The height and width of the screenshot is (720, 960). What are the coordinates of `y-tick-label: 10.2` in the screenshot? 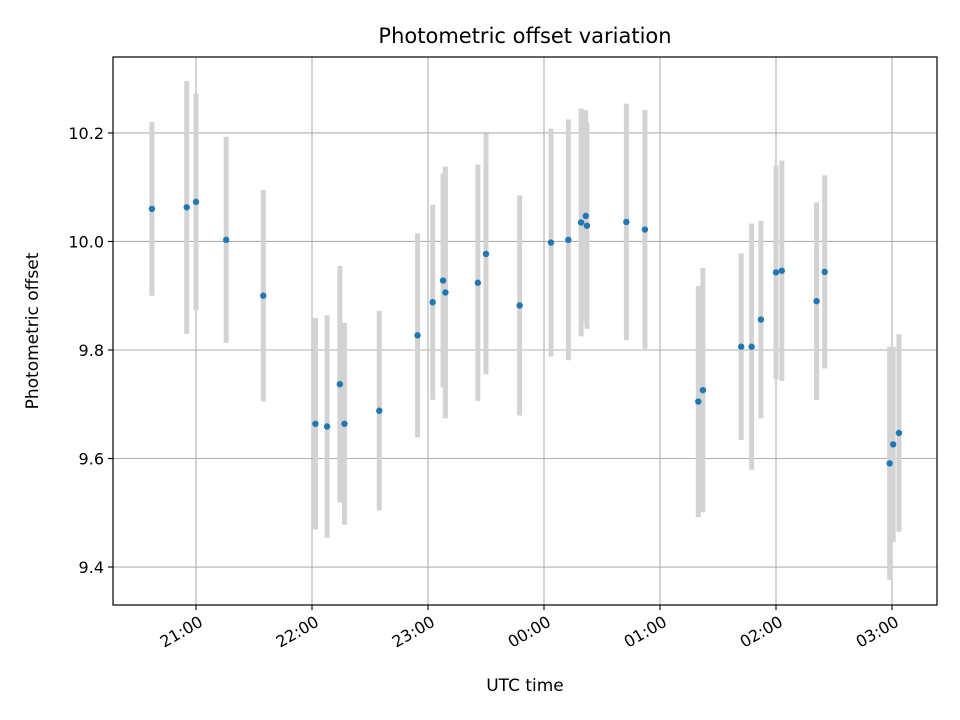 It's located at (86, 133).